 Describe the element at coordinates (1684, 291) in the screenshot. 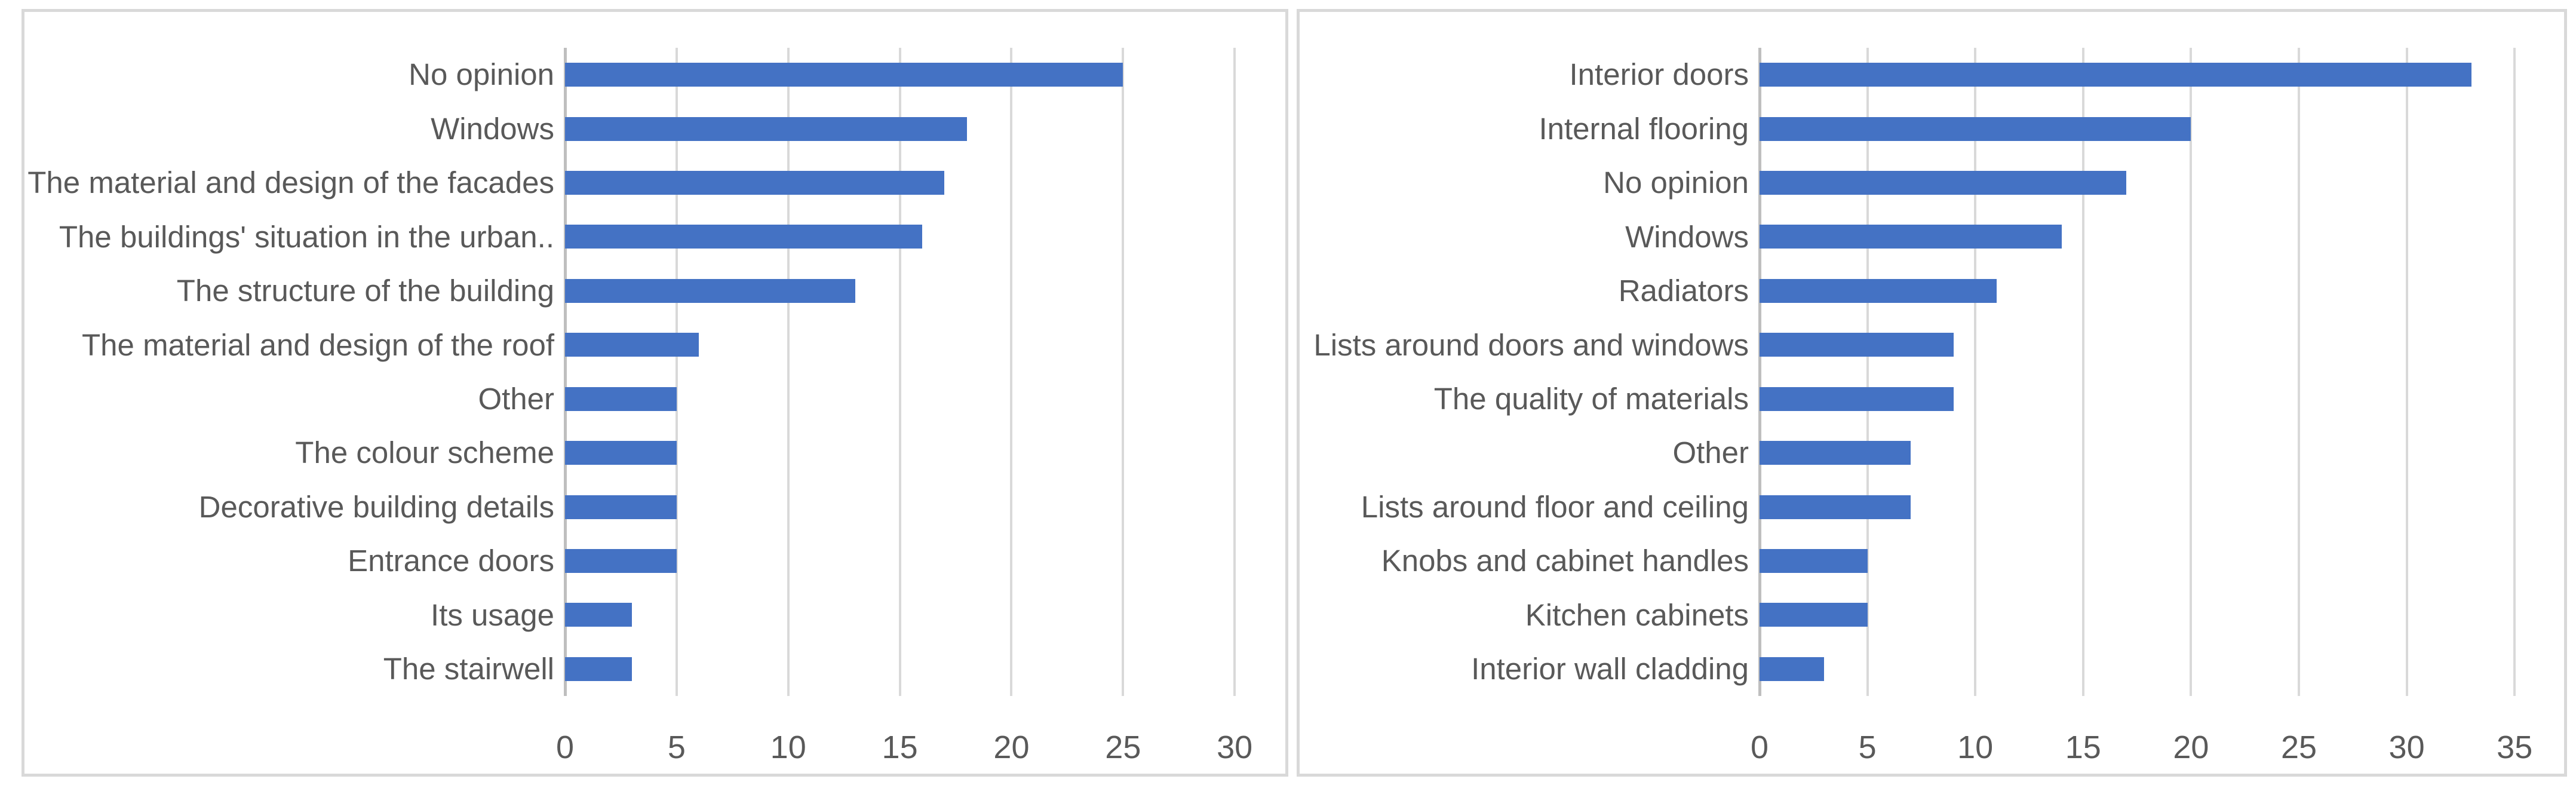

I see `category-label: Radiators` at that location.